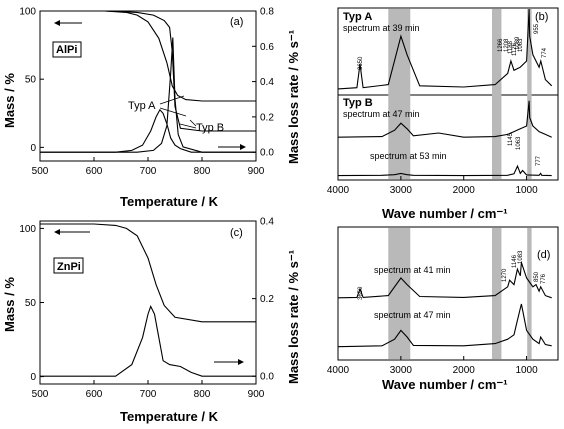 The image size is (564, 429). What do you see at coordinates (142, 106) in the screenshot?
I see `annotation-typ-a: Typ A` at bounding box center [142, 106].